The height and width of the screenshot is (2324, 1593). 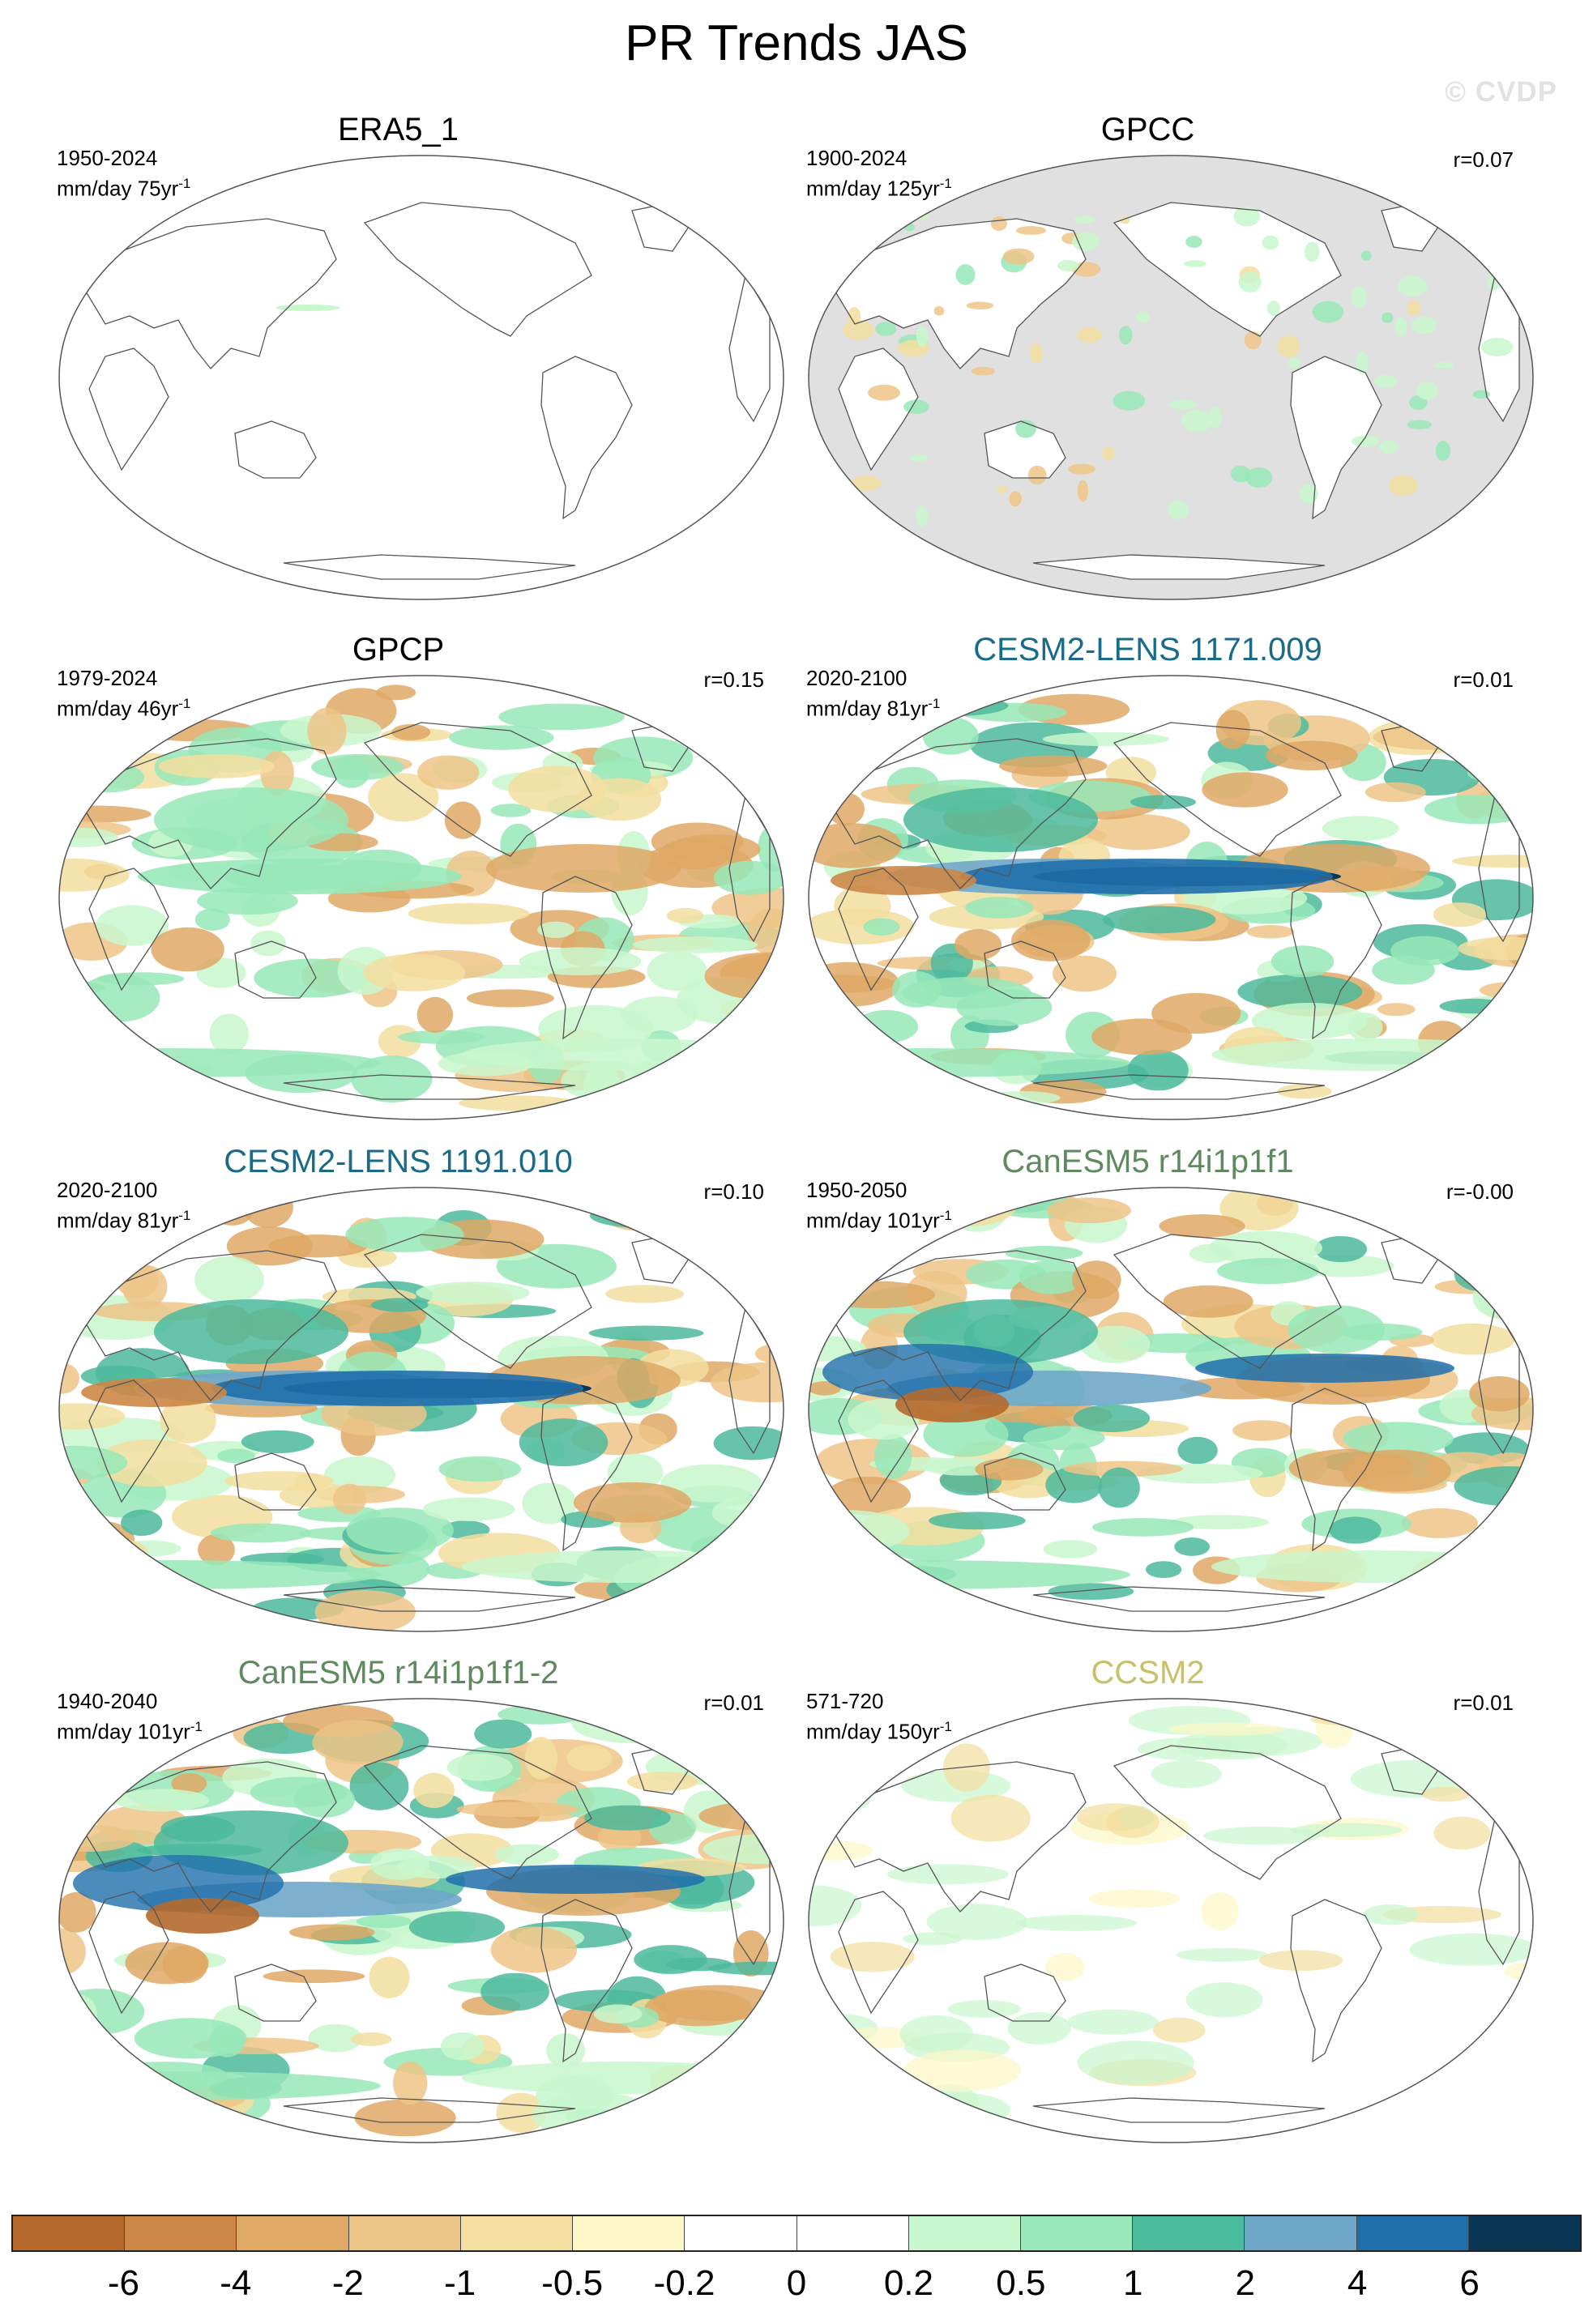 I want to click on panel-title: CESM2-LENS 1171.009, so click(x=1147, y=649).